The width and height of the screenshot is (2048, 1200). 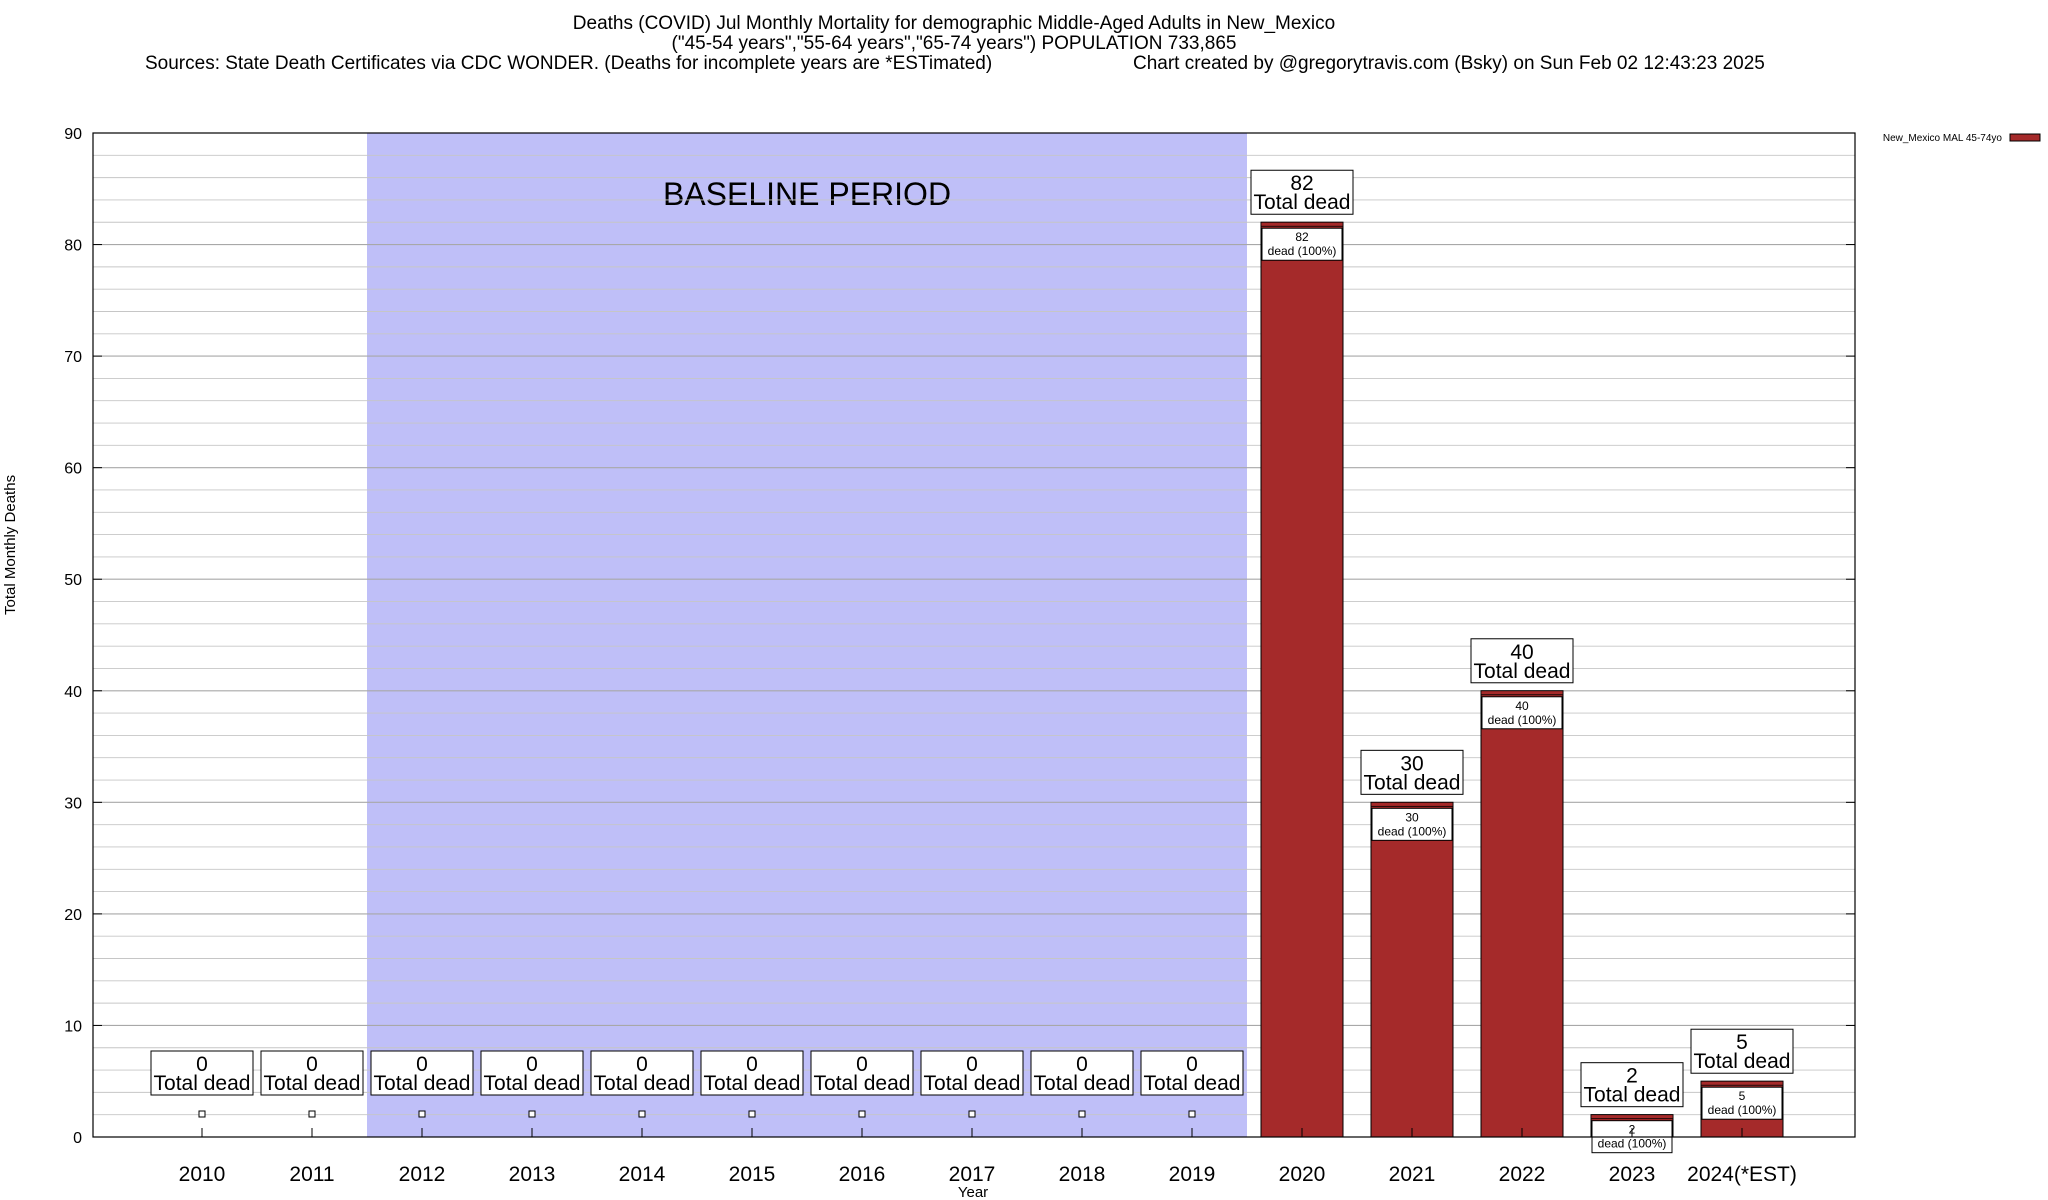 I want to click on x-tick-label: 2023, so click(x=1632, y=1174).